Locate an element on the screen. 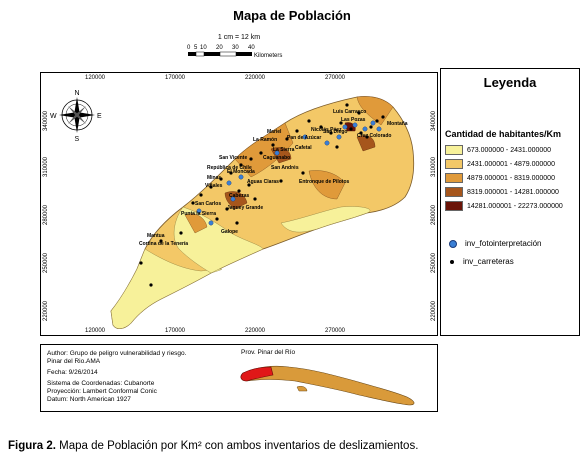 The width and height of the screenshot is (584, 472). x-tick-bottom: 170000 is located at coordinates (175, 331).